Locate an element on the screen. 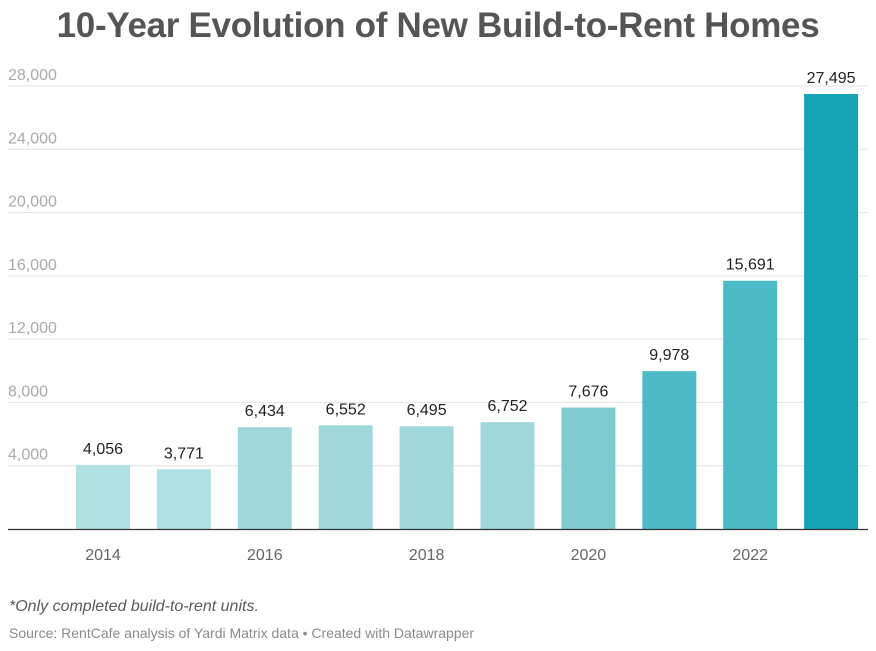 The image size is (876, 651). y-tick-label: 16,000 is located at coordinates (32, 265).